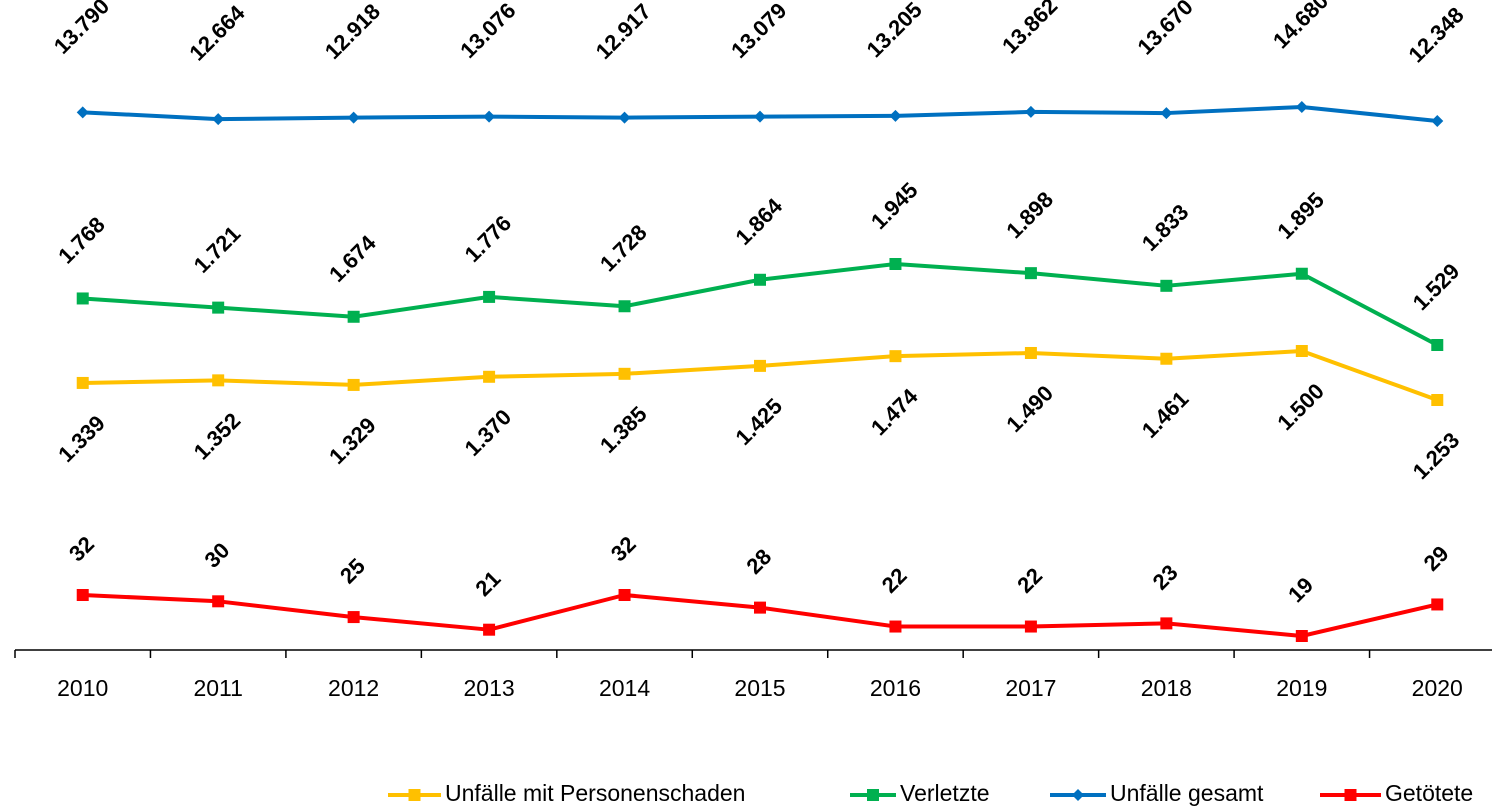 The height and width of the screenshot is (810, 1492). Describe the element at coordinates (1436, 558) in the screenshot. I see `data-label: 29` at that location.